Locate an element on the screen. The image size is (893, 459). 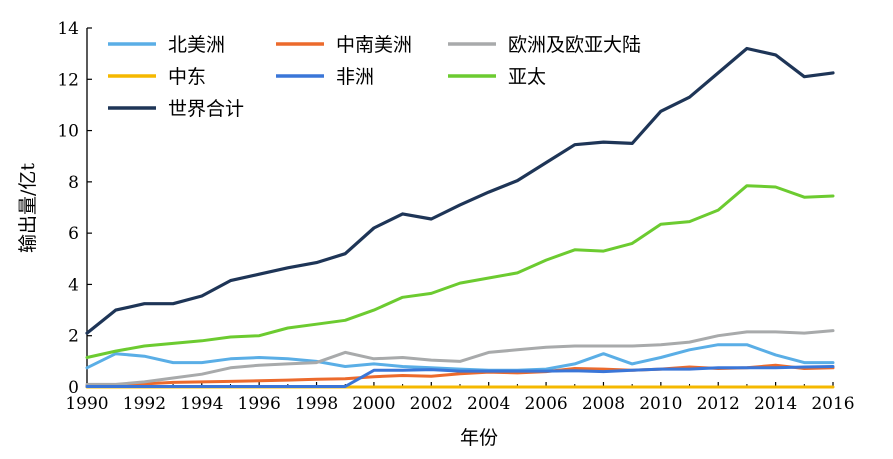
y-tick-label: 12 is located at coordinates (68, 80).